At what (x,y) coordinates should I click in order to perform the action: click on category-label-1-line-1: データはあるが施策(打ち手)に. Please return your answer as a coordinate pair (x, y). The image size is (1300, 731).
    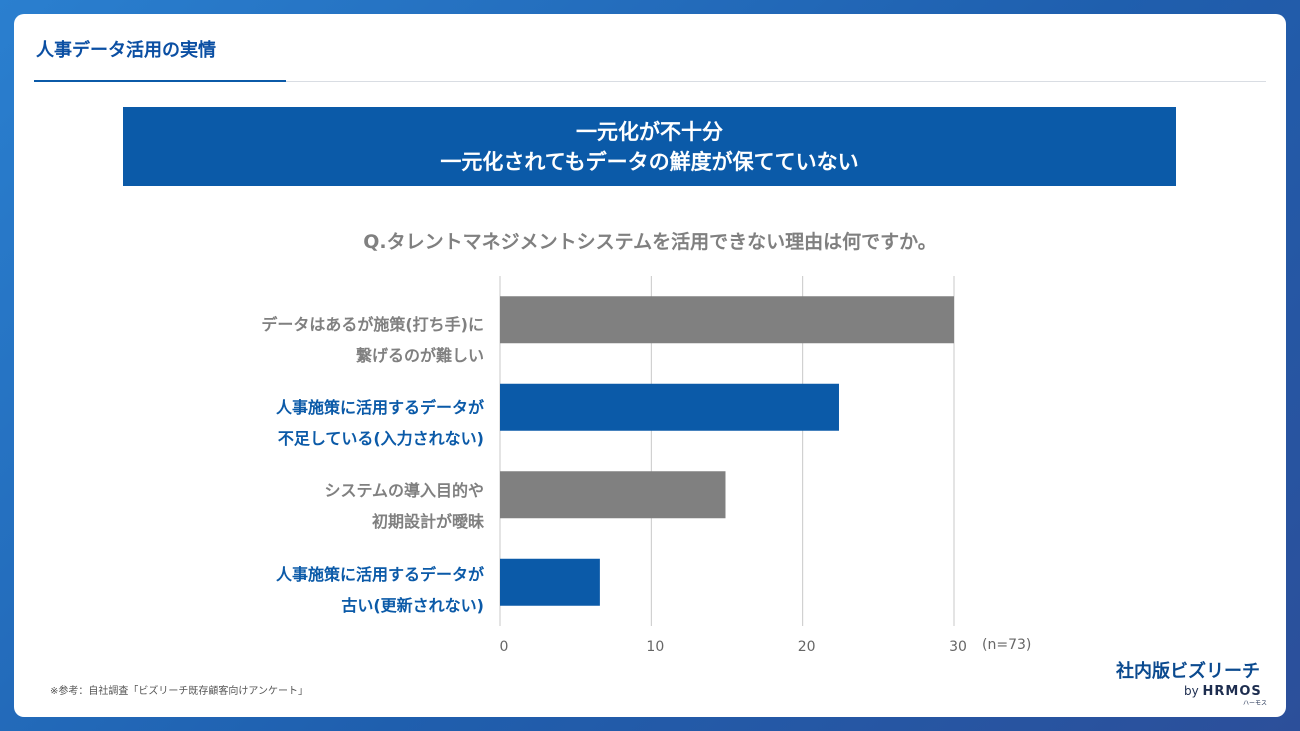
    Looking at the image, I should click on (372, 324).